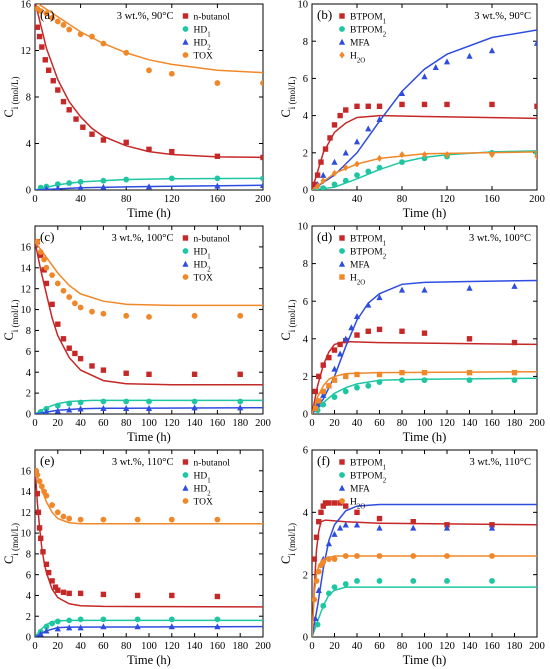 This screenshot has width=550, height=669. Describe the element at coordinates (402, 646) in the screenshot. I see `x-tick-label: 80` at that location.